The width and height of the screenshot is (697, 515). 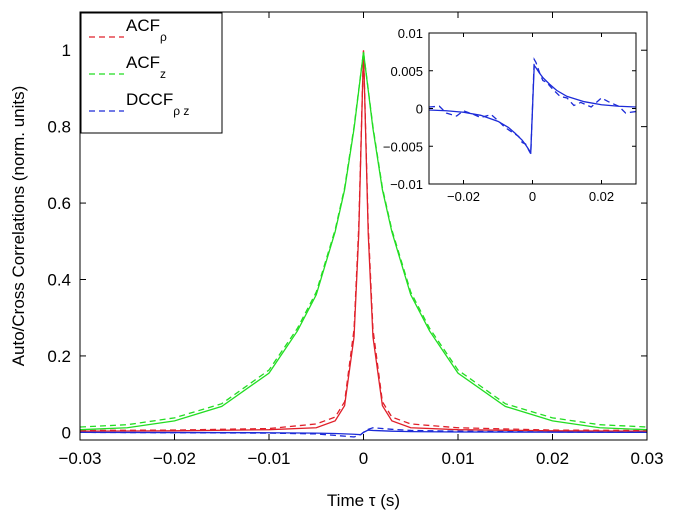 What do you see at coordinates (59, 356) in the screenshot?
I see `main-y-tick-label: 0.2` at bounding box center [59, 356].